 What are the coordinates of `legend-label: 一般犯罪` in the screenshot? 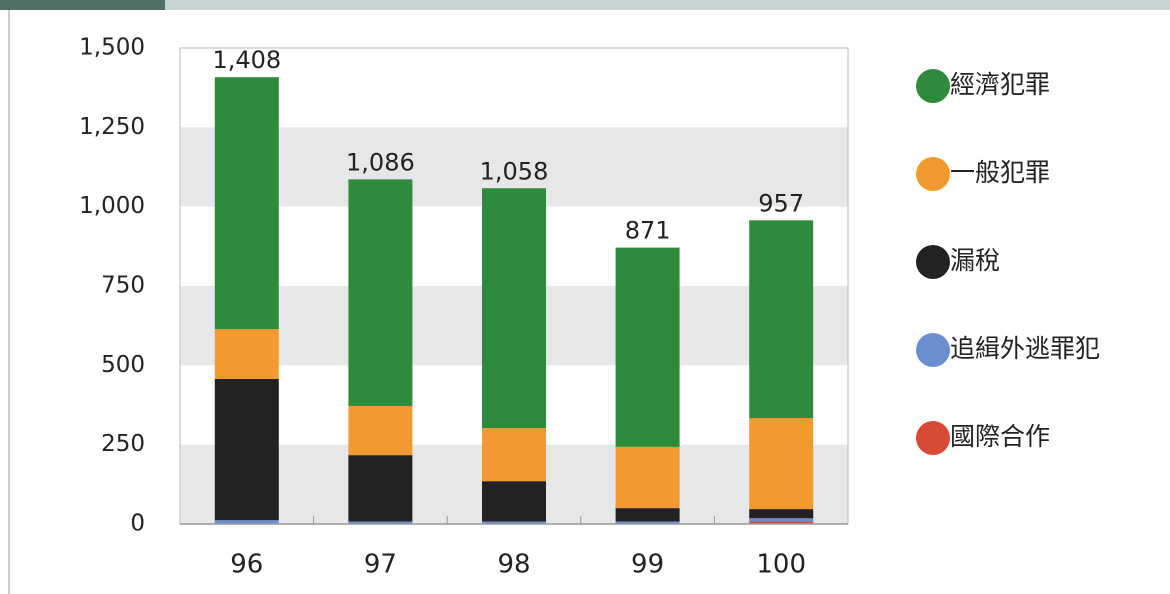 It's located at (1000, 172).